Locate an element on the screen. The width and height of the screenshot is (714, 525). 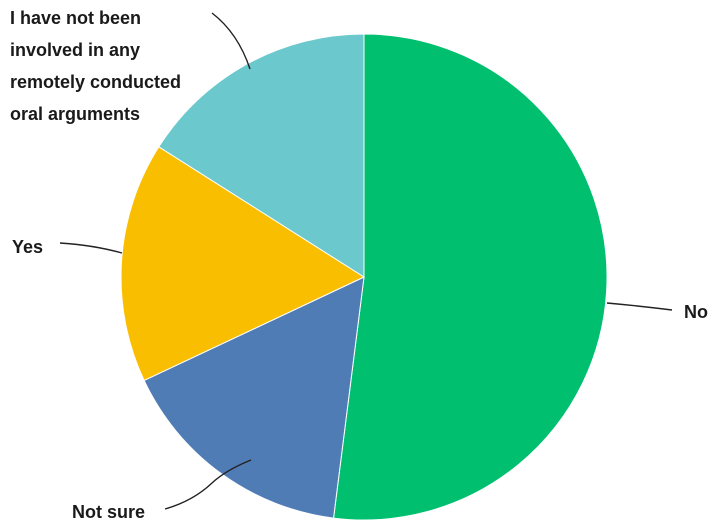
slice-label-line: Yes is located at coordinates (27, 247).